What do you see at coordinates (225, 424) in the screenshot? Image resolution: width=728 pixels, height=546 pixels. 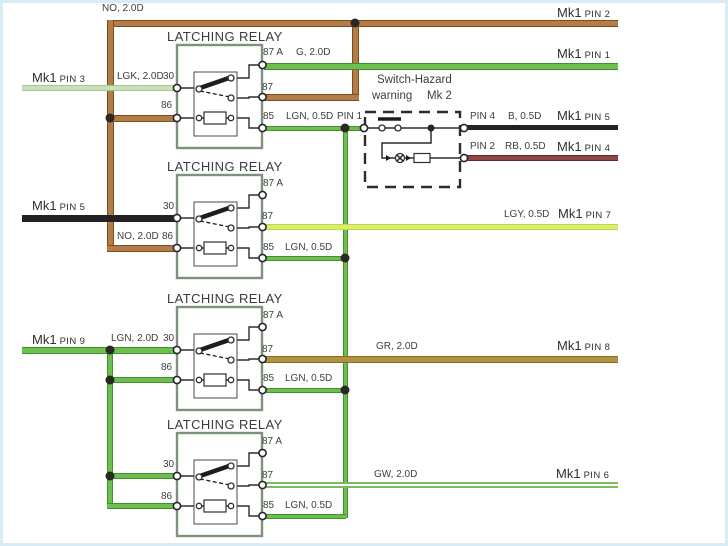 I see `relay4-title: LATCHING RELAY` at bounding box center [225, 424].